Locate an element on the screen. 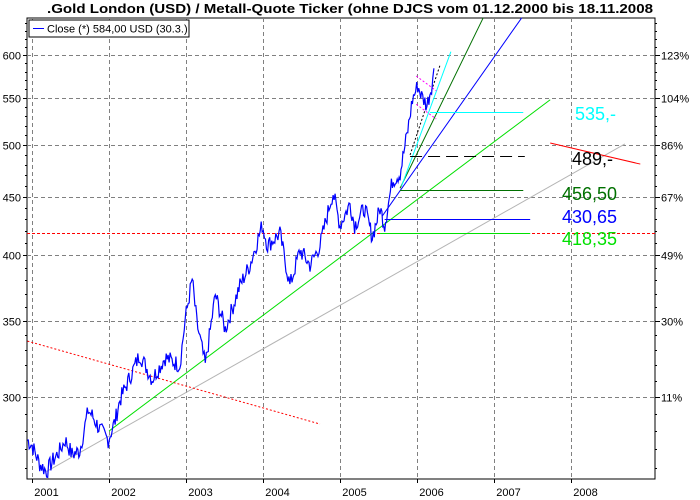 The image size is (700, 500). dark-green-trend is located at coordinates (441, 103).